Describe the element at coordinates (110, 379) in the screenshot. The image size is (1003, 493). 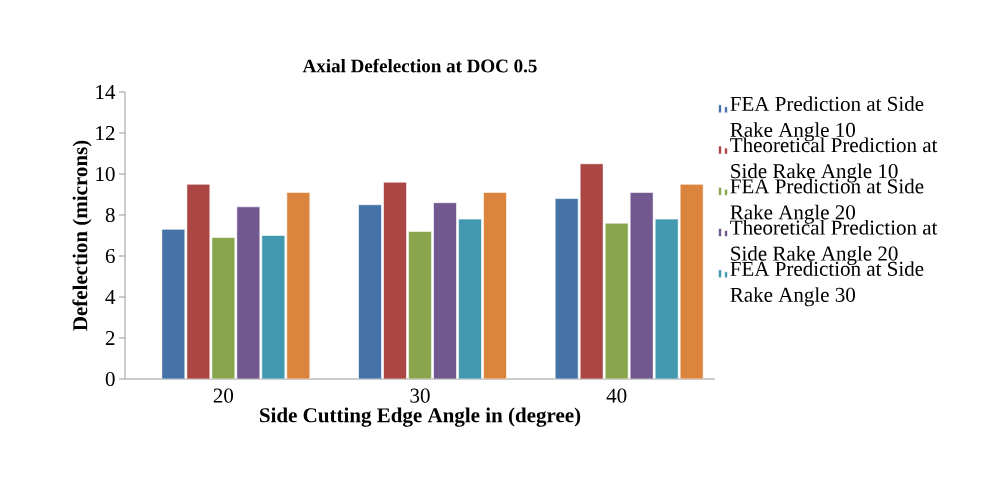
I see `y-tick-label: 0` at that location.